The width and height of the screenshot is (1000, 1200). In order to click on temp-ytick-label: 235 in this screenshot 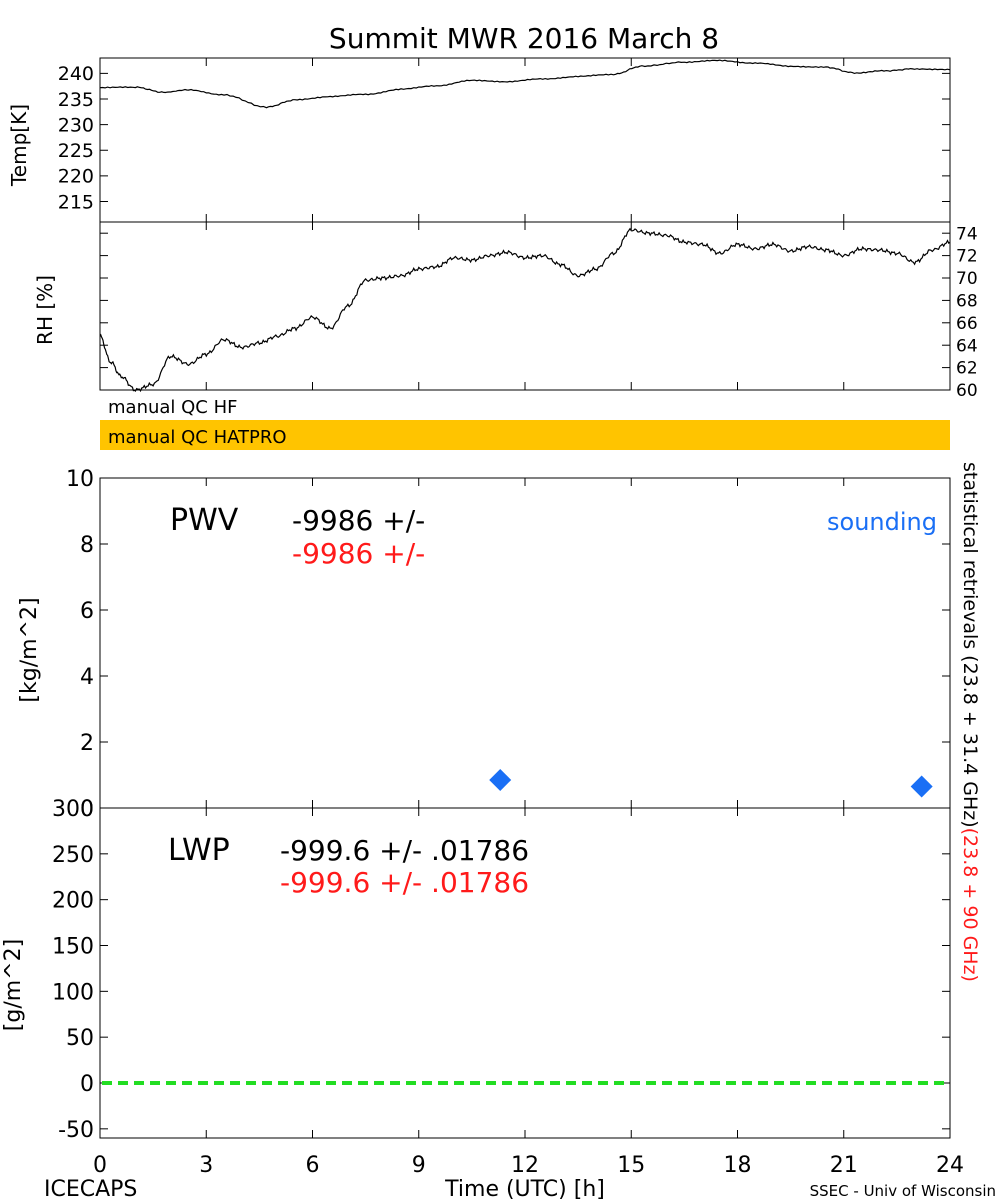, I will do `click(76, 100)`.